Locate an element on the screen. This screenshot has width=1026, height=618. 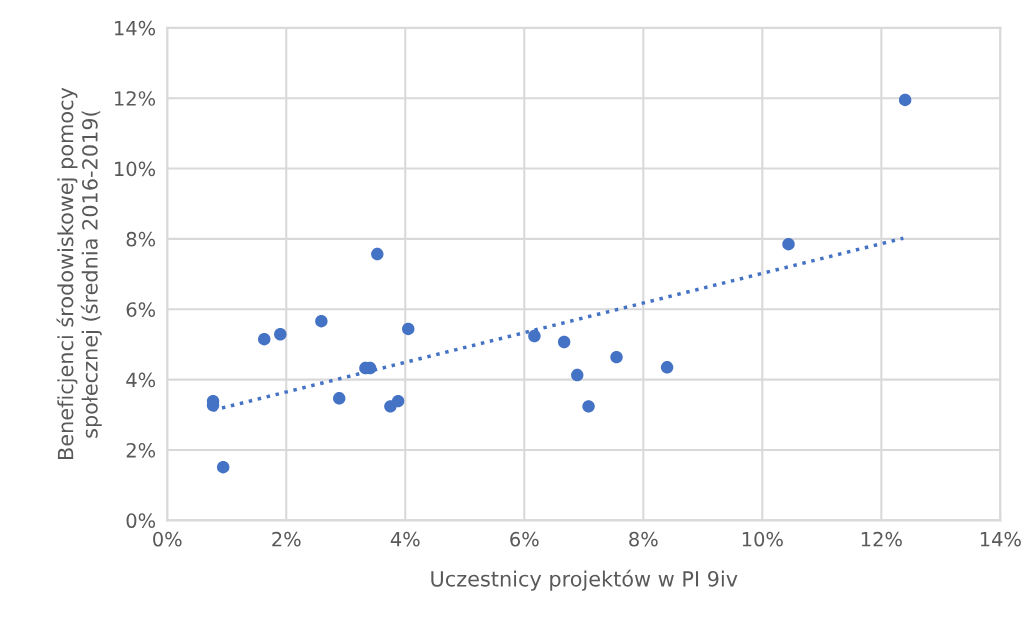
y-tick-label: 10% is located at coordinates (135, 169).